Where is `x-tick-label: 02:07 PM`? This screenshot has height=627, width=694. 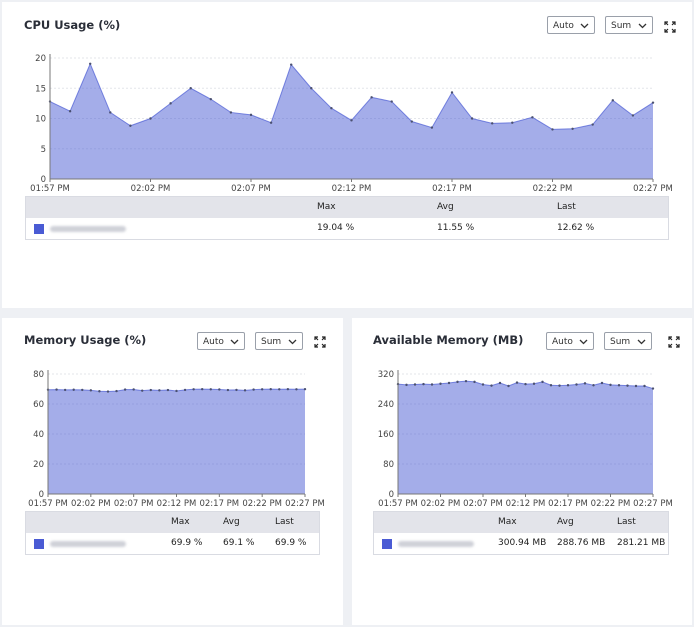
x-tick-label: 02:07 PM is located at coordinates (134, 503).